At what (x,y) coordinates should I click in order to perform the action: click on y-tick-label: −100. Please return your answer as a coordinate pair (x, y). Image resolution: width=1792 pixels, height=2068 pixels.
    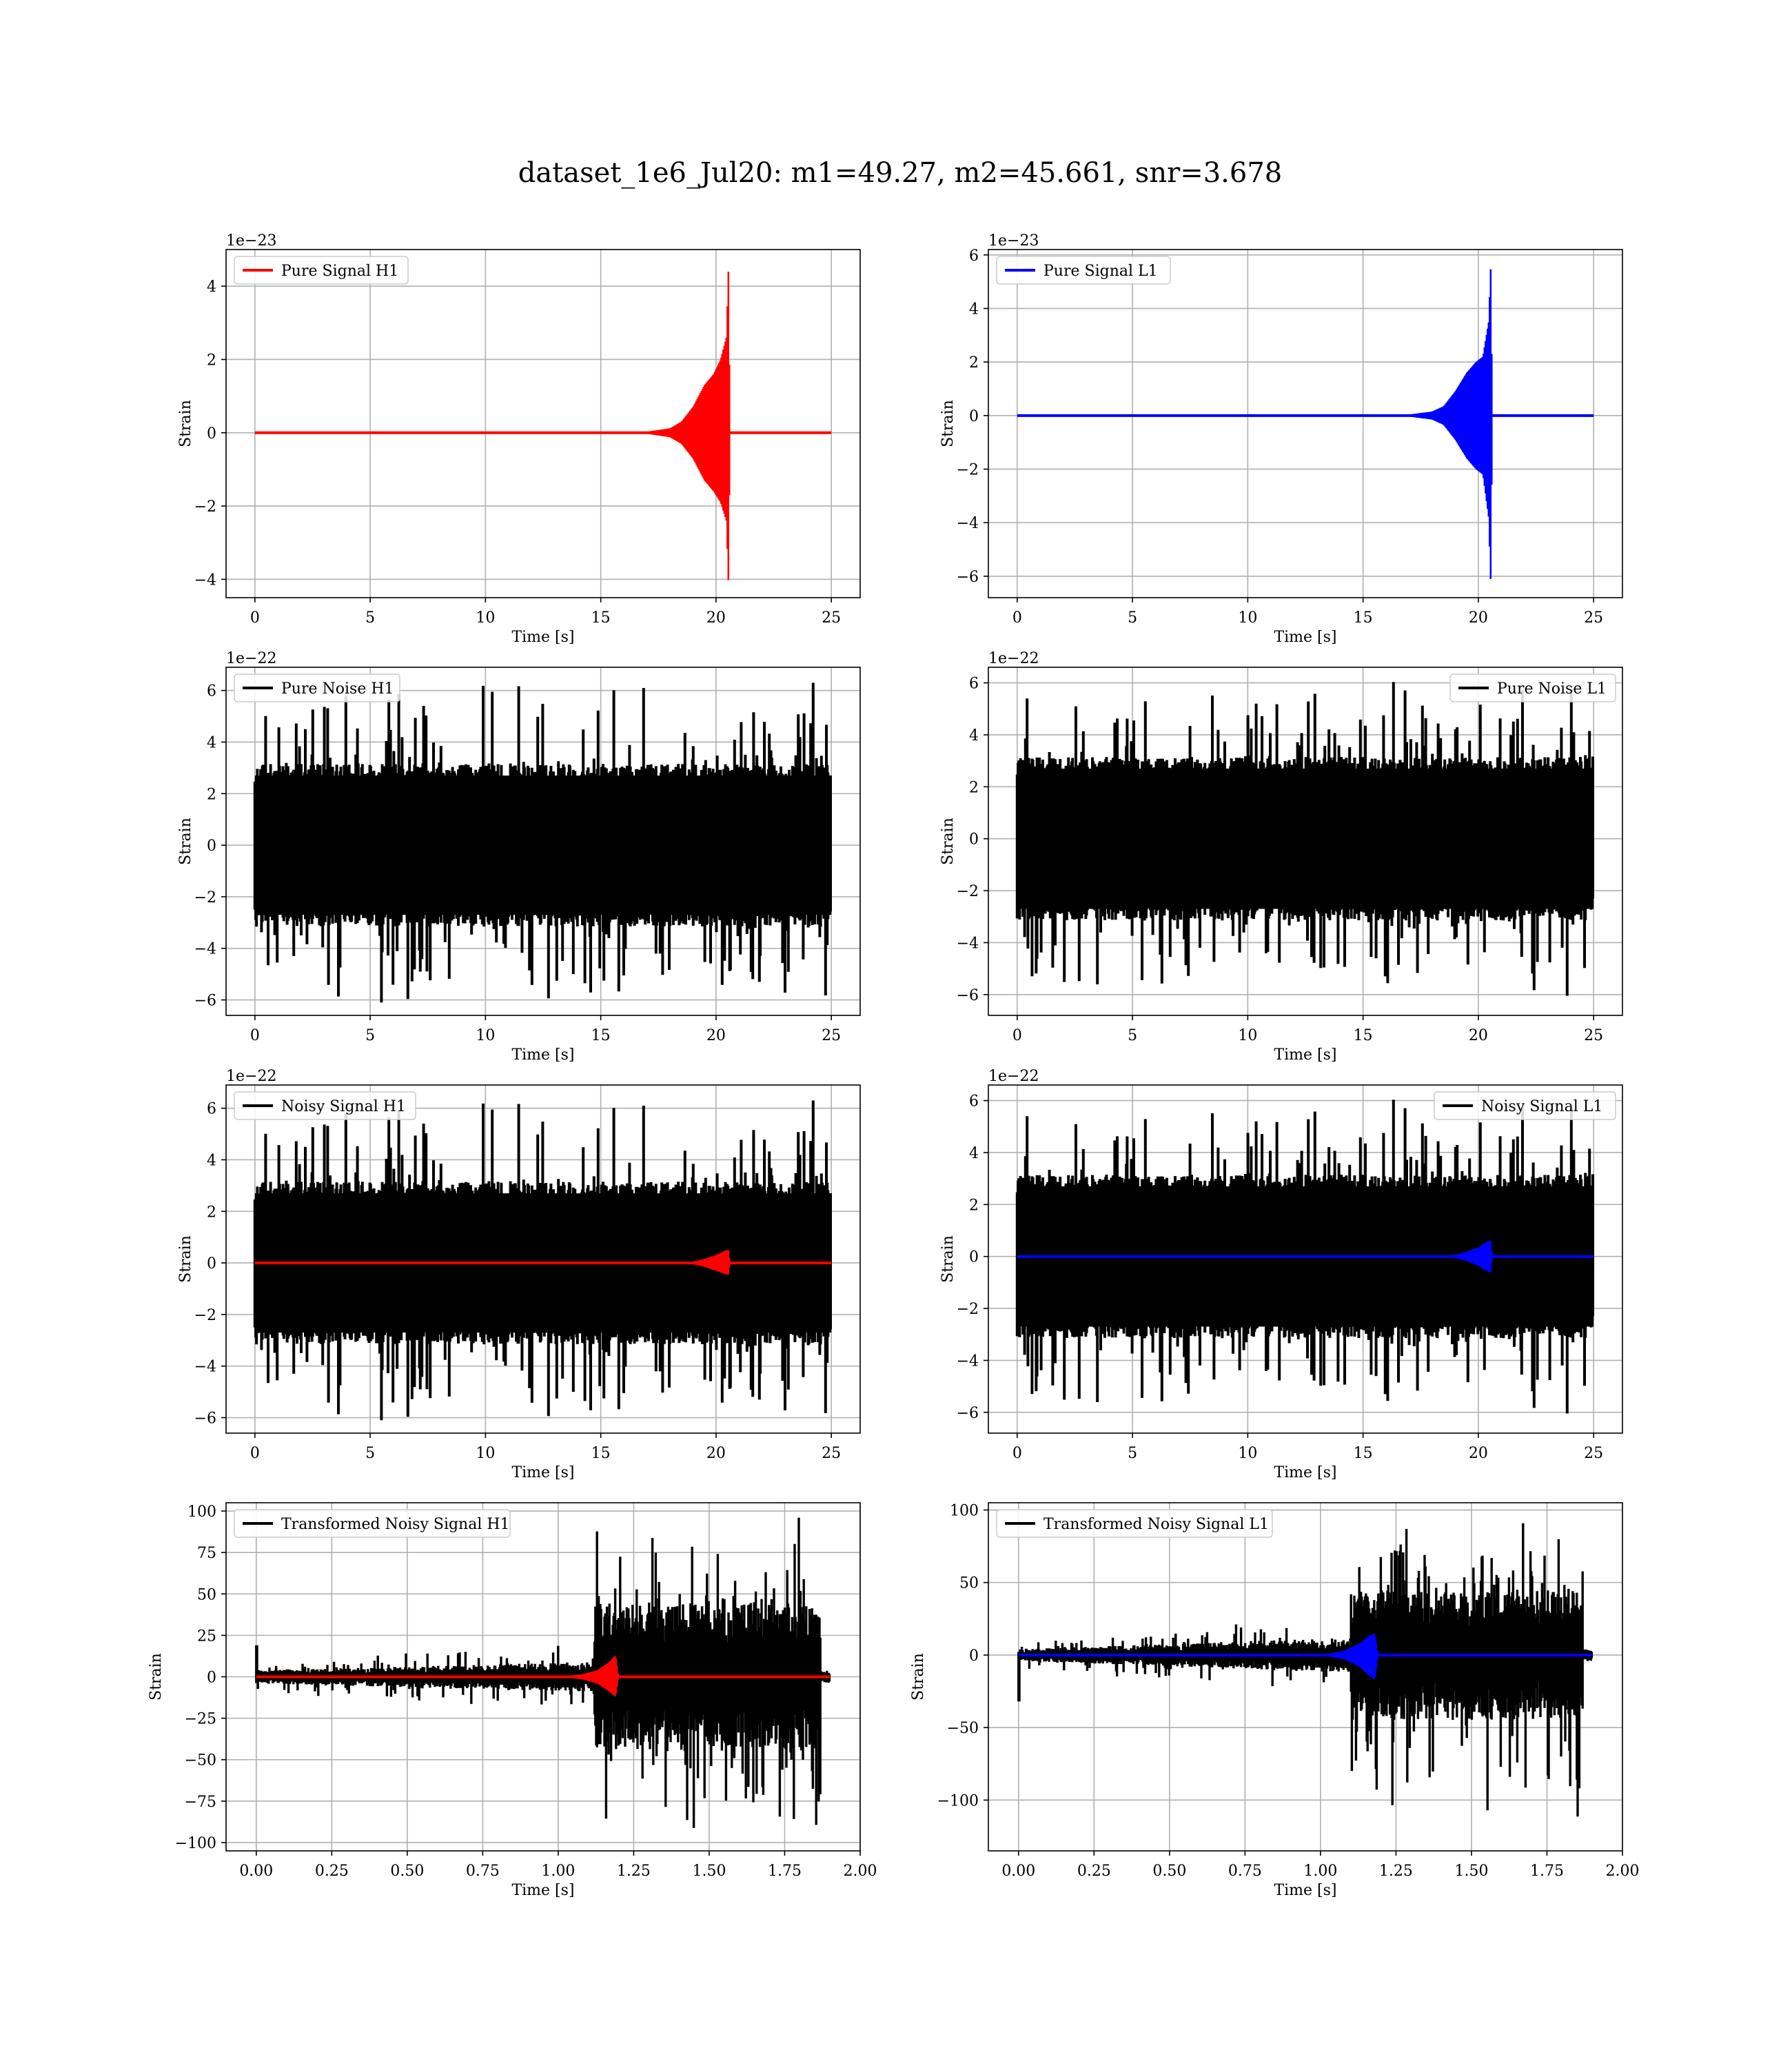
    Looking at the image, I should click on (958, 1801).